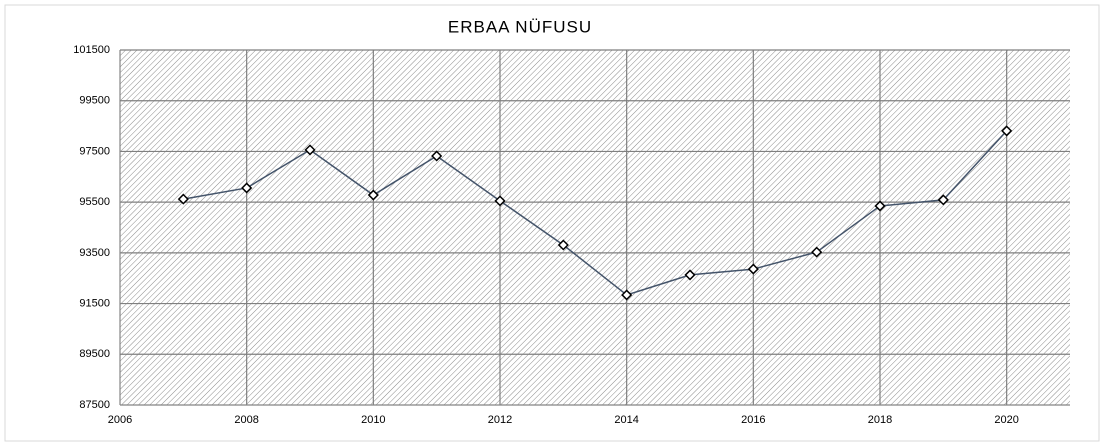  I want to click on x-tick-label: 2006, so click(120, 420).